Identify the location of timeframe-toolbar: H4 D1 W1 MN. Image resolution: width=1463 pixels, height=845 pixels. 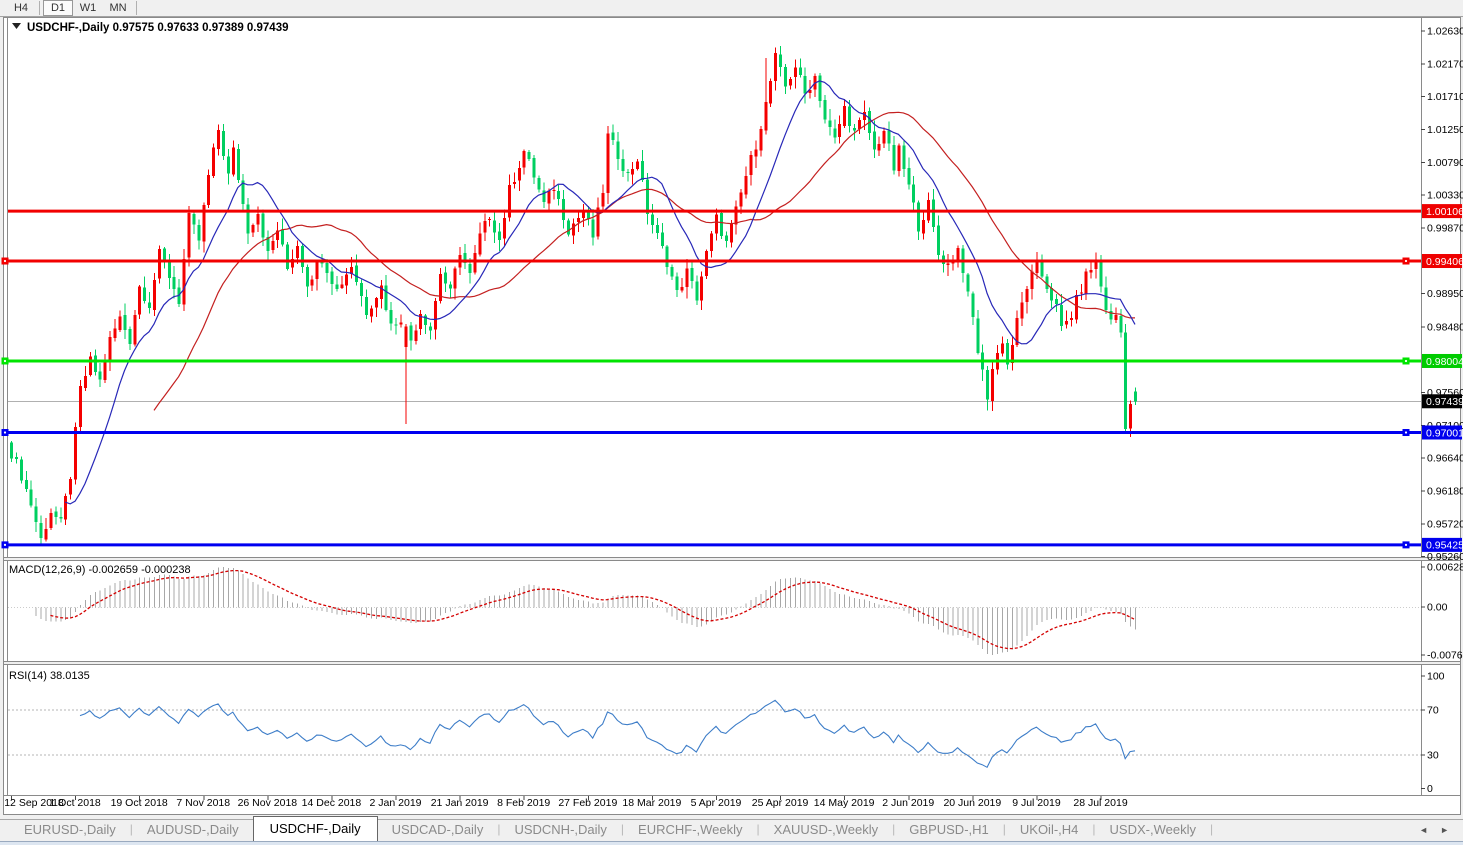
(731, 8).